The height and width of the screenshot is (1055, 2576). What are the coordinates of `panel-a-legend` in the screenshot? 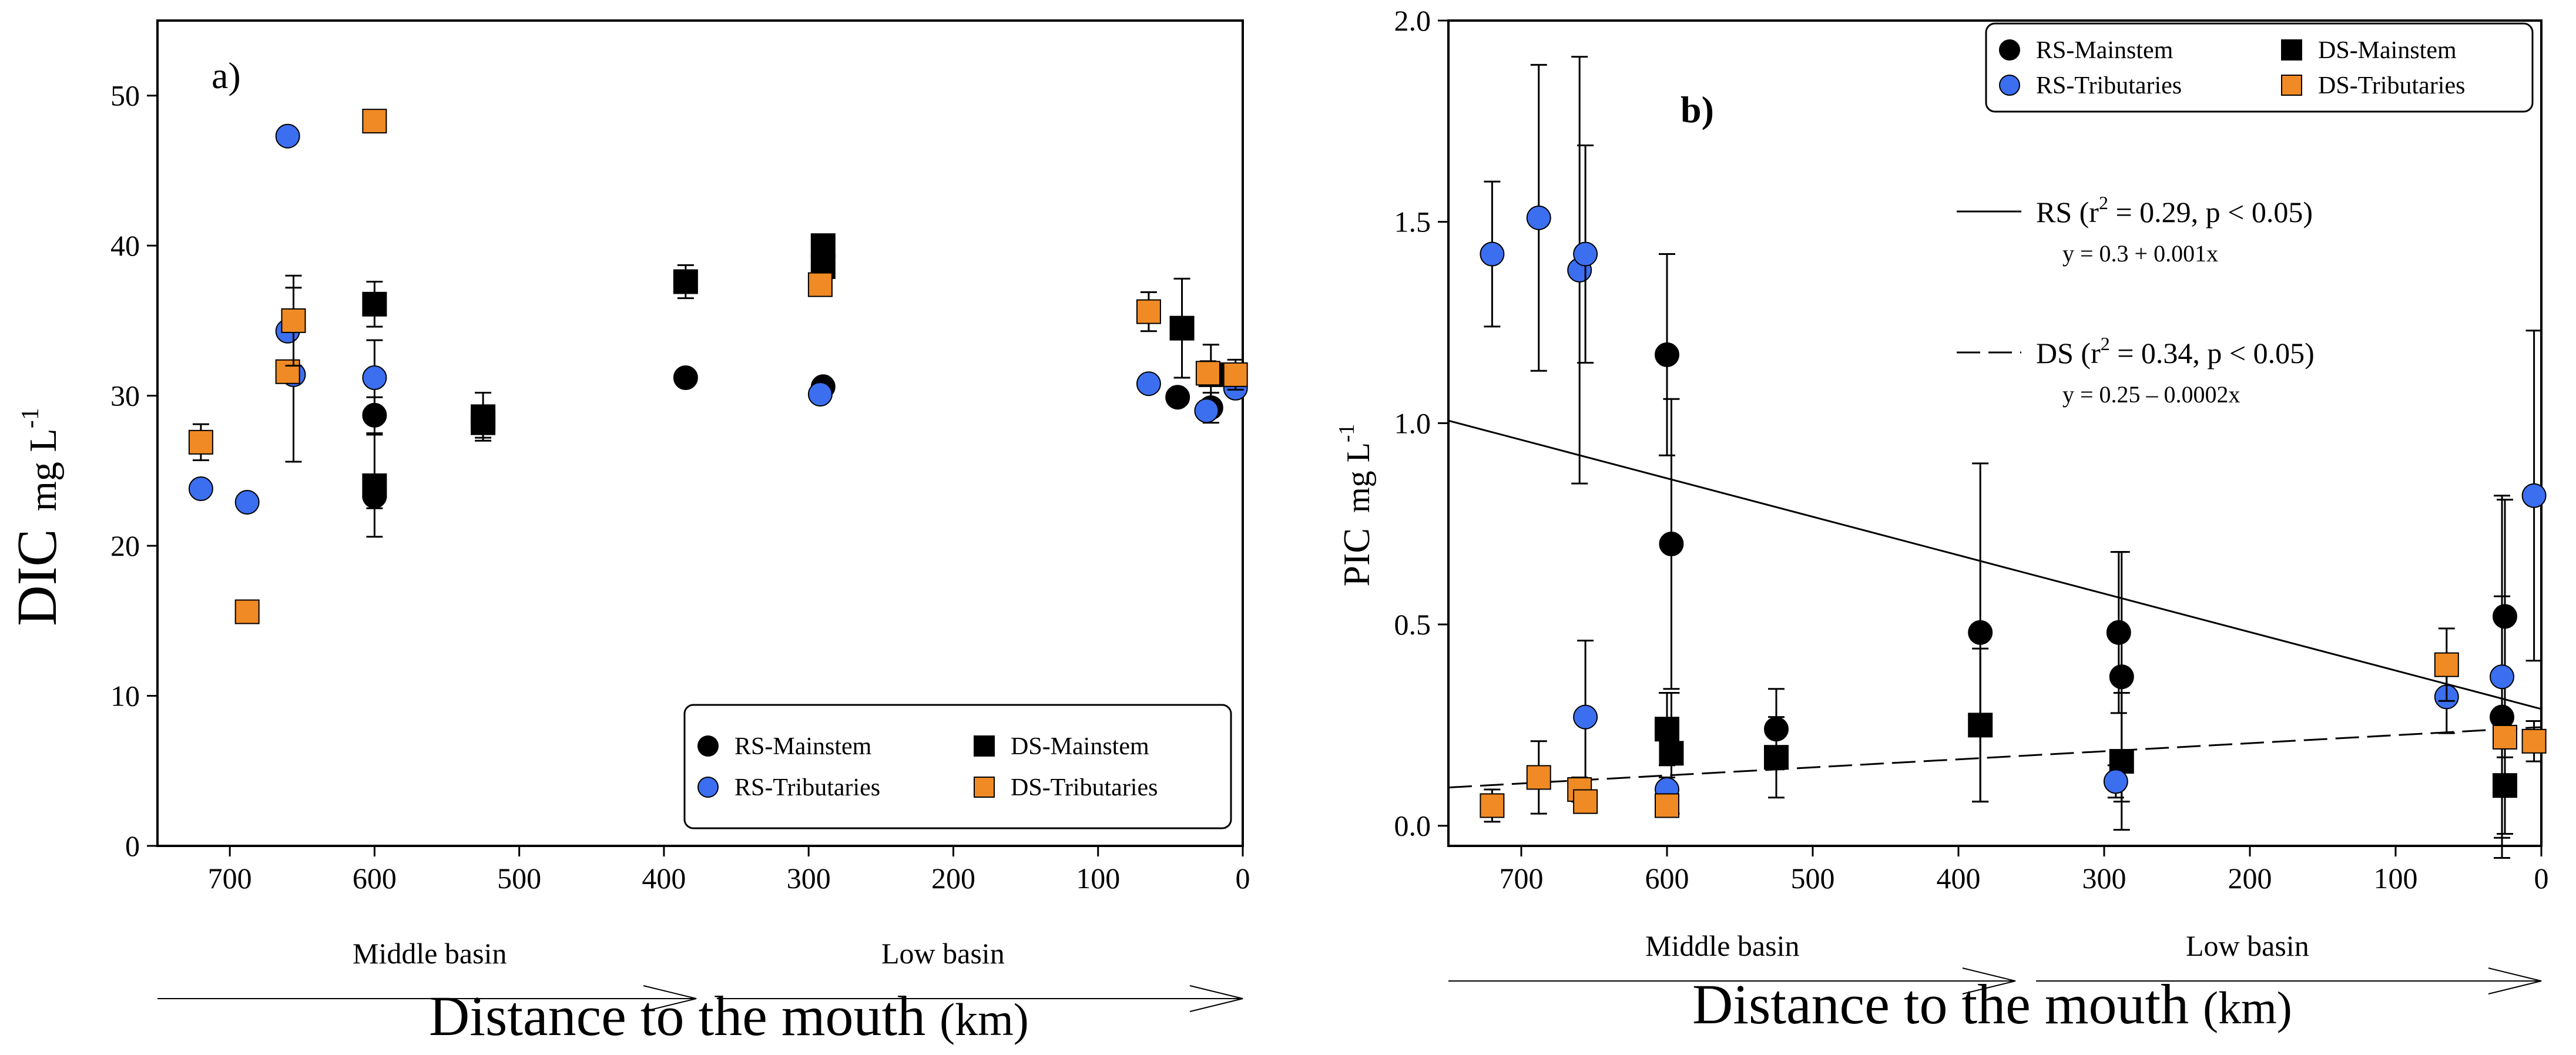 It's located at (958, 766).